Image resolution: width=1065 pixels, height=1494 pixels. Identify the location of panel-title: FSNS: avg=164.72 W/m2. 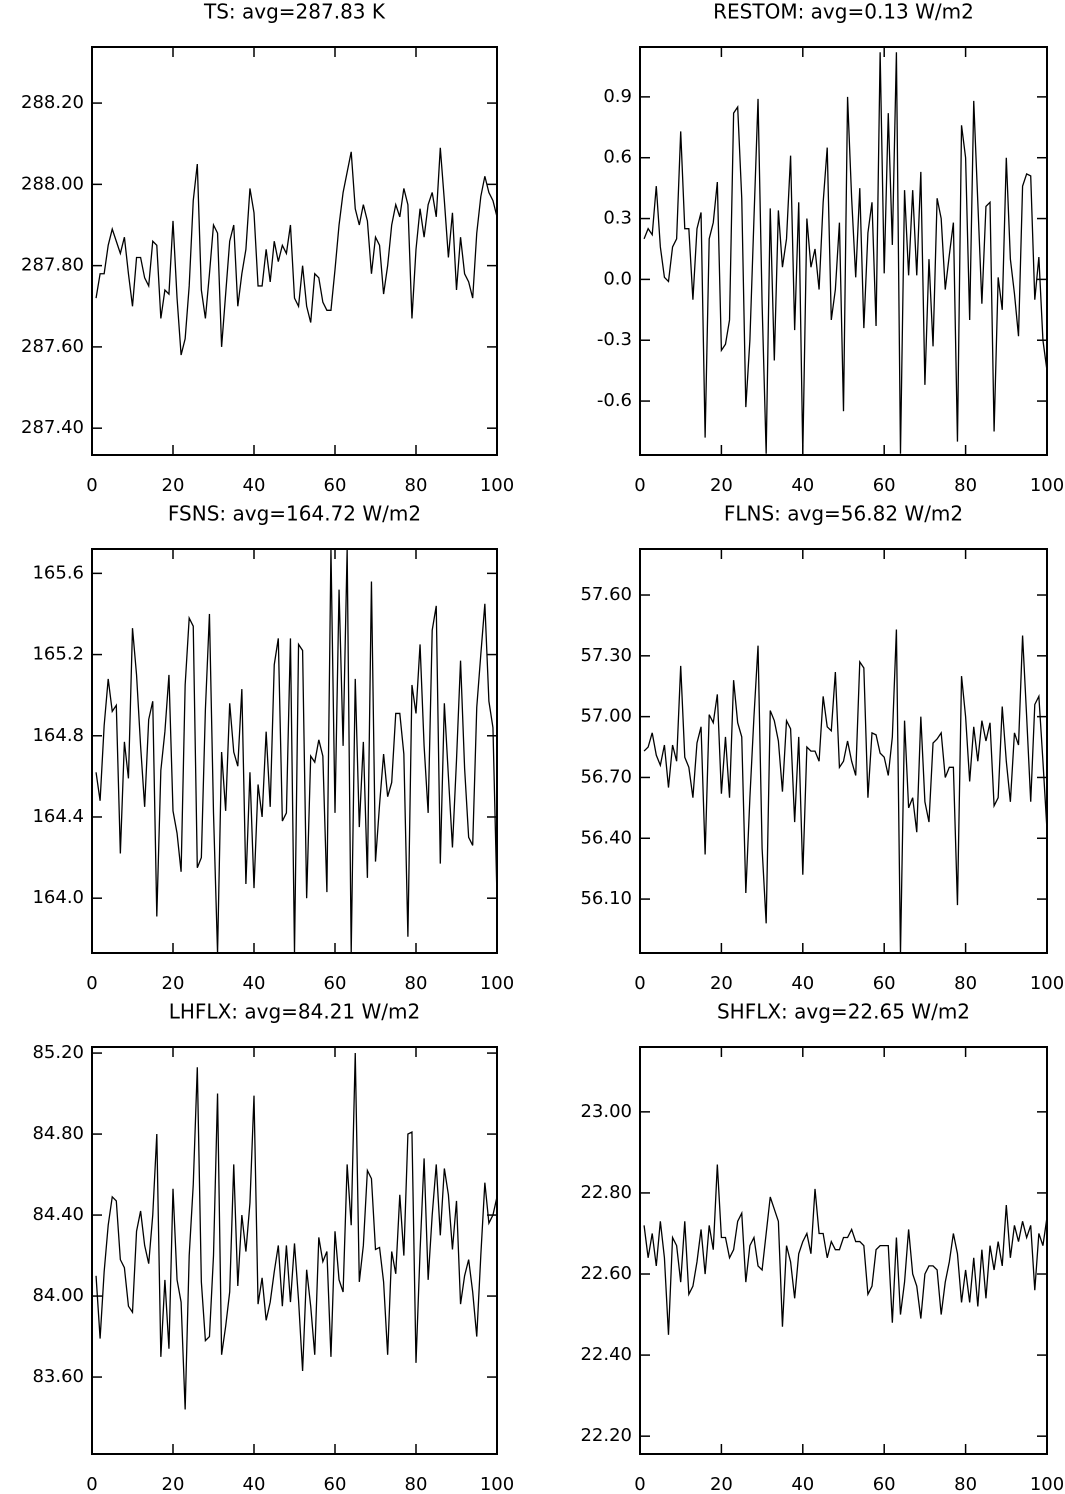
(294, 514).